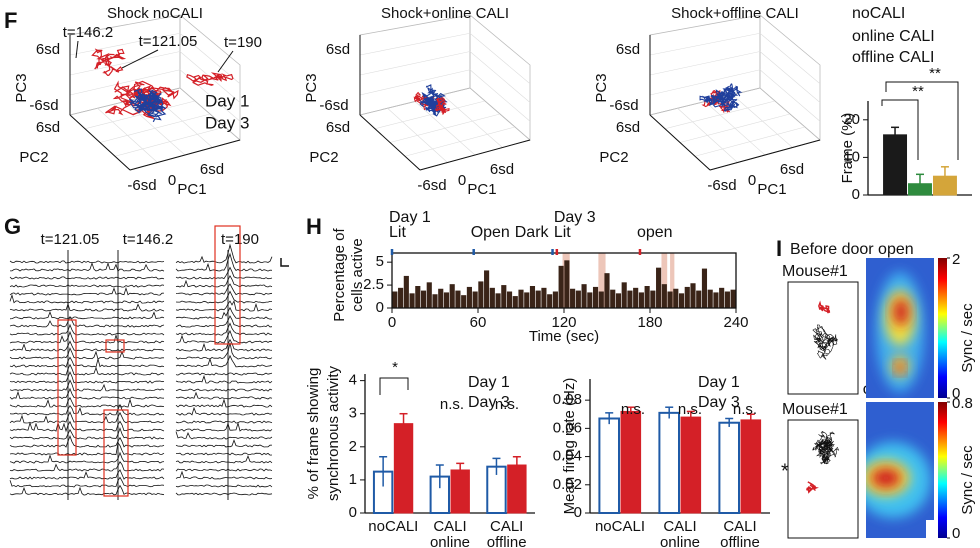 This screenshot has width=980, height=548. I want to click on y-tick-label: 20, so click(851, 119).